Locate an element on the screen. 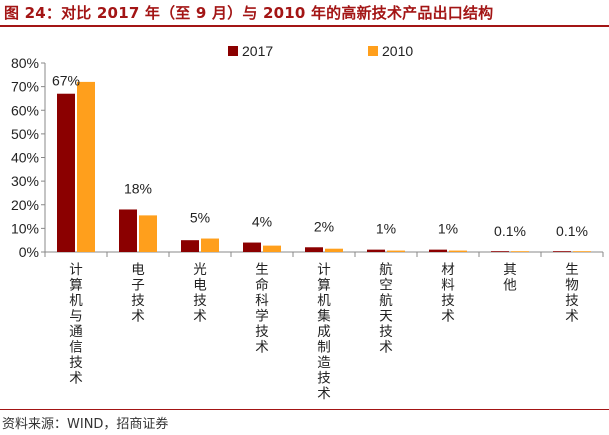 This screenshot has width=609, height=435. category-label: 计算机集成制造技术 is located at coordinates (324, 332).